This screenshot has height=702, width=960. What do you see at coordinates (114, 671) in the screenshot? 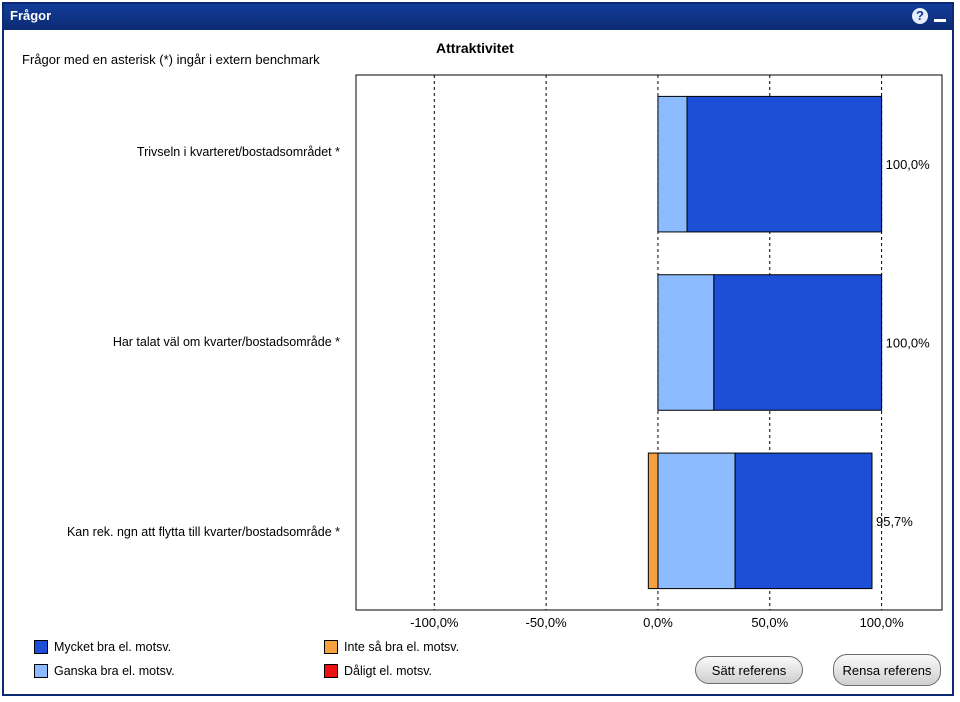
I see `legend-label-ganska-bra: Ganska bra el. motsv.` at bounding box center [114, 671].